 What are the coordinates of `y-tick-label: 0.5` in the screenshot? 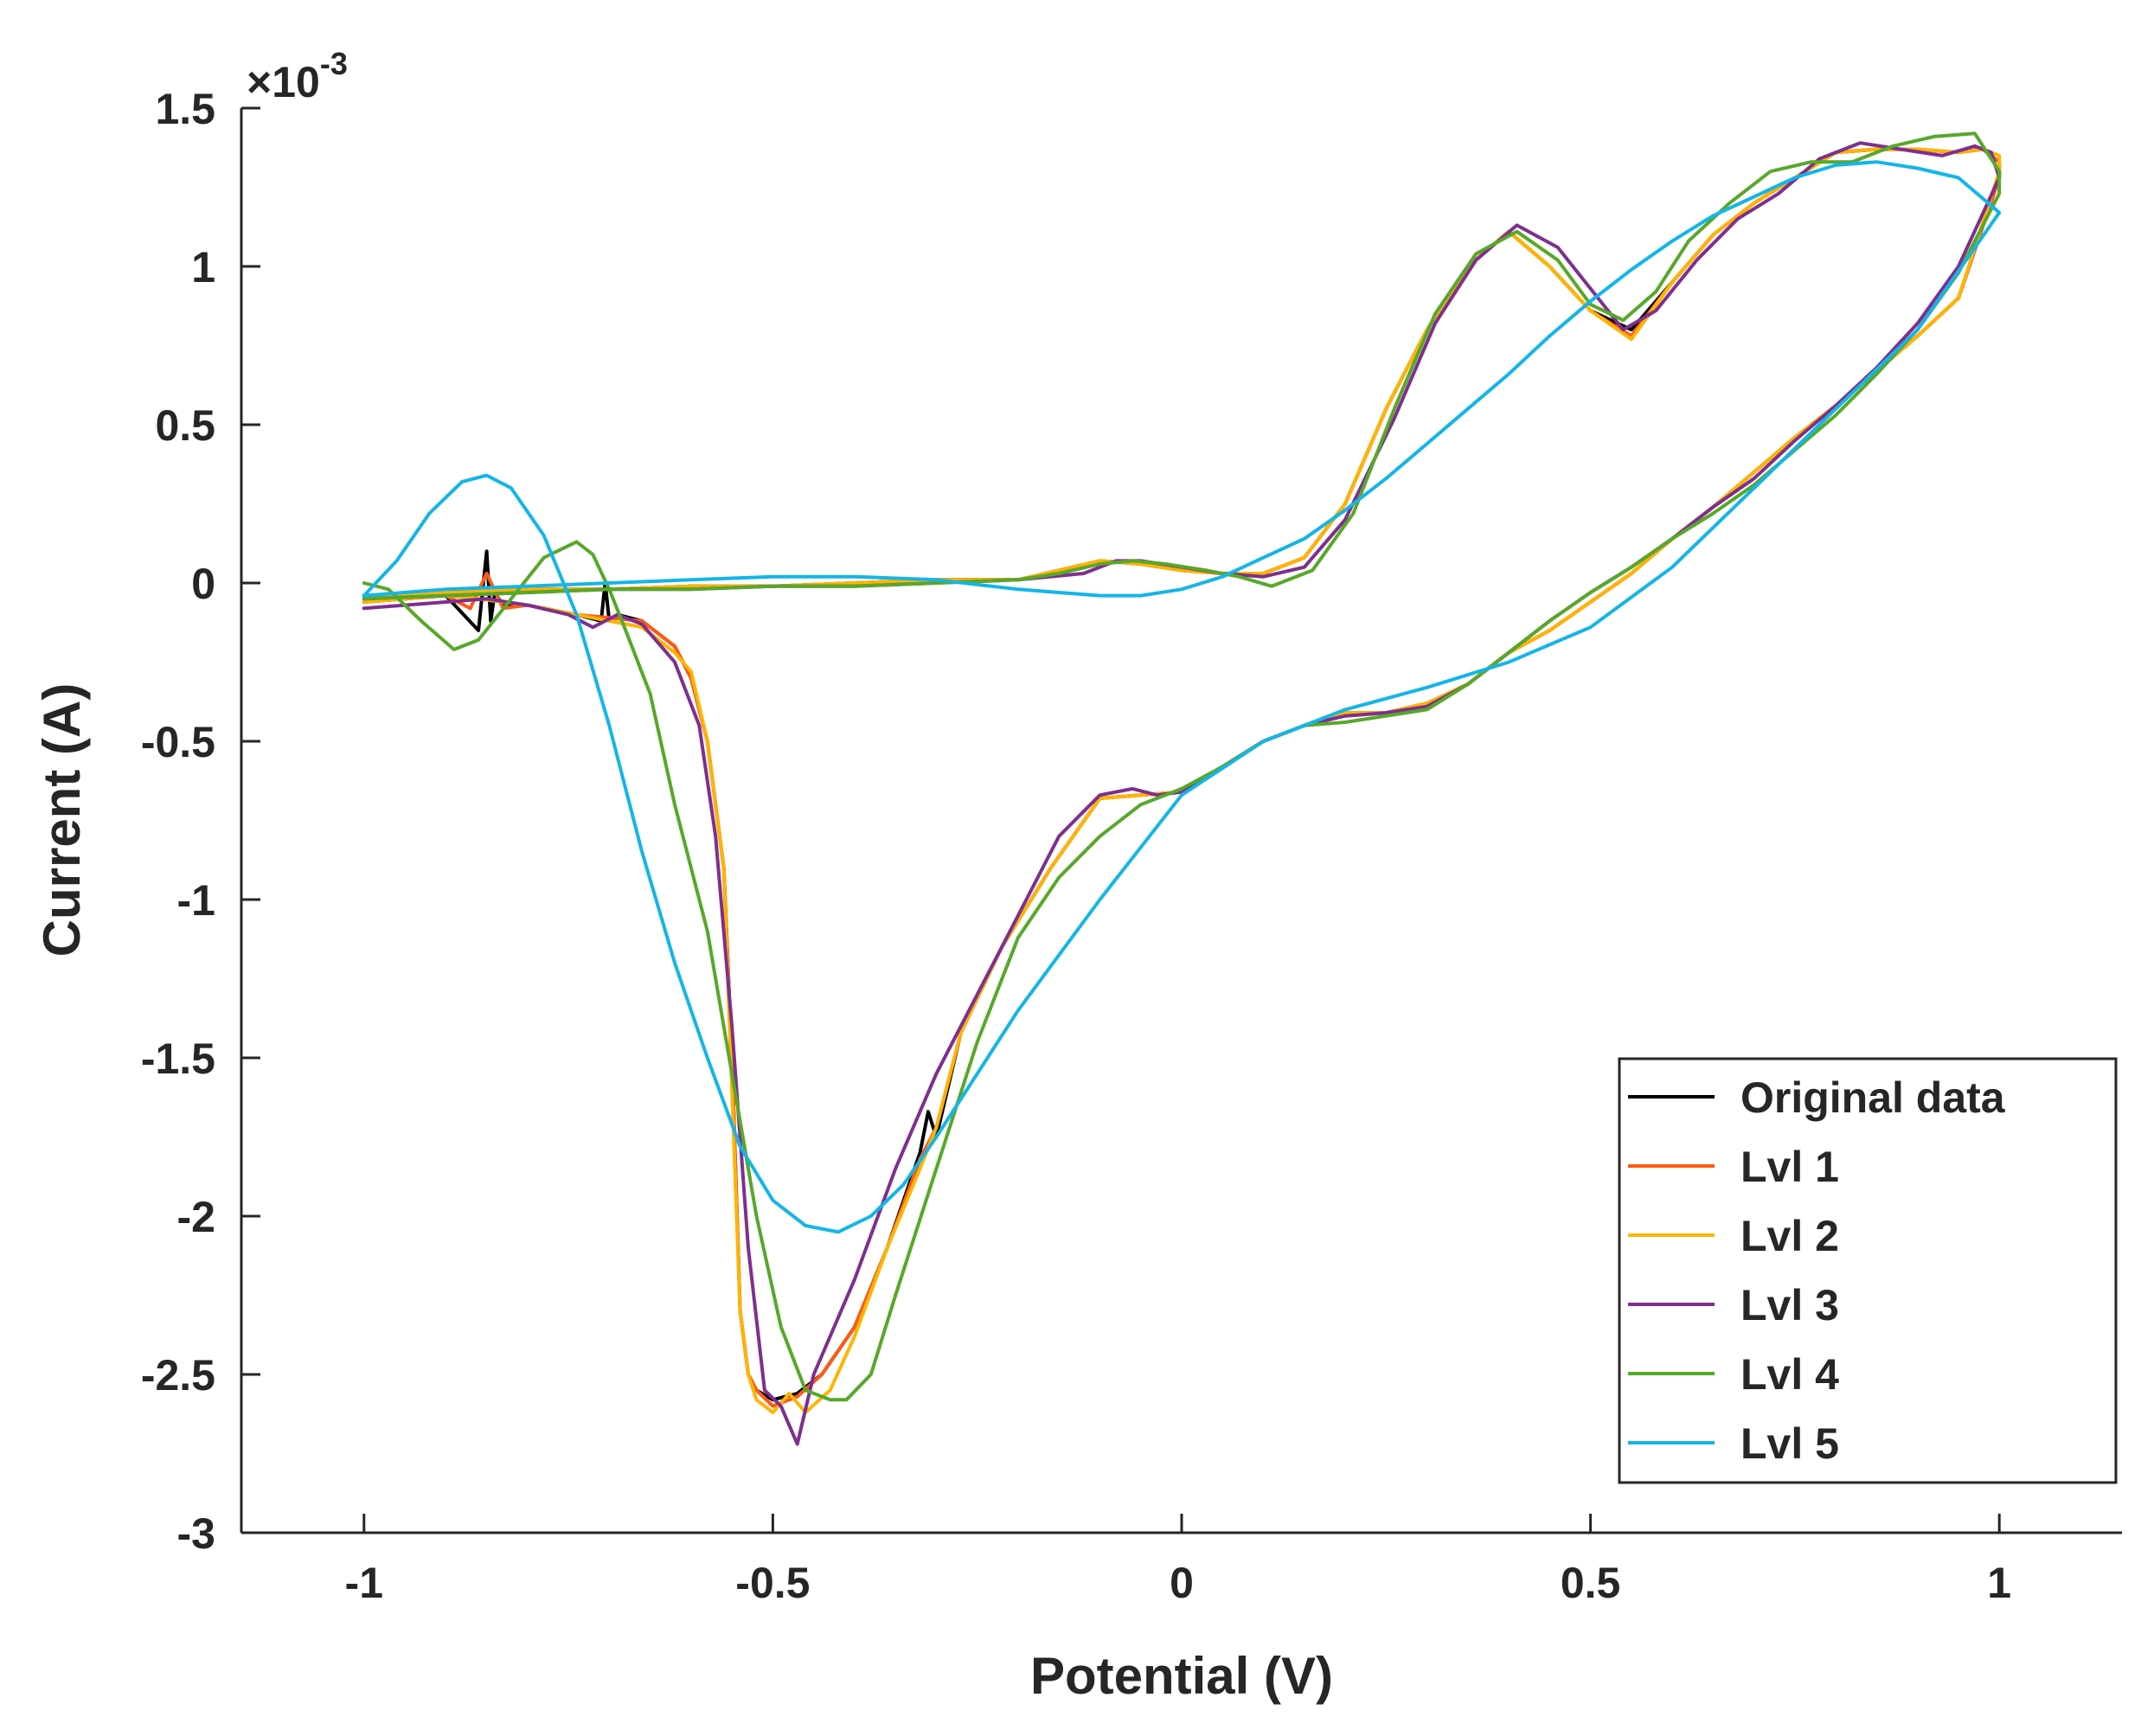 It's located at (185, 425).